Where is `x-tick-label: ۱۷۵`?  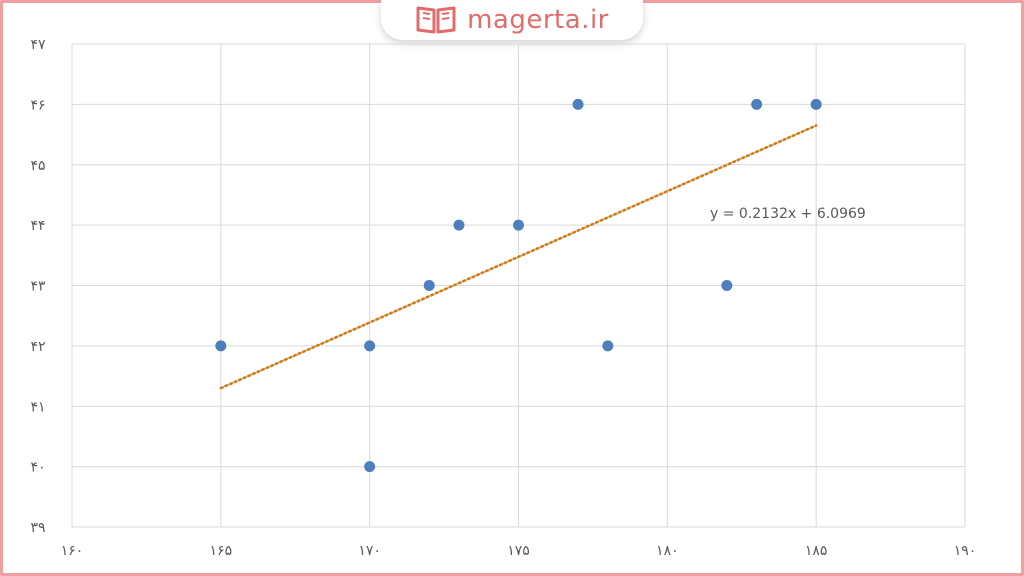
x-tick-label: ۱۷۵ is located at coordinates (518, 551).